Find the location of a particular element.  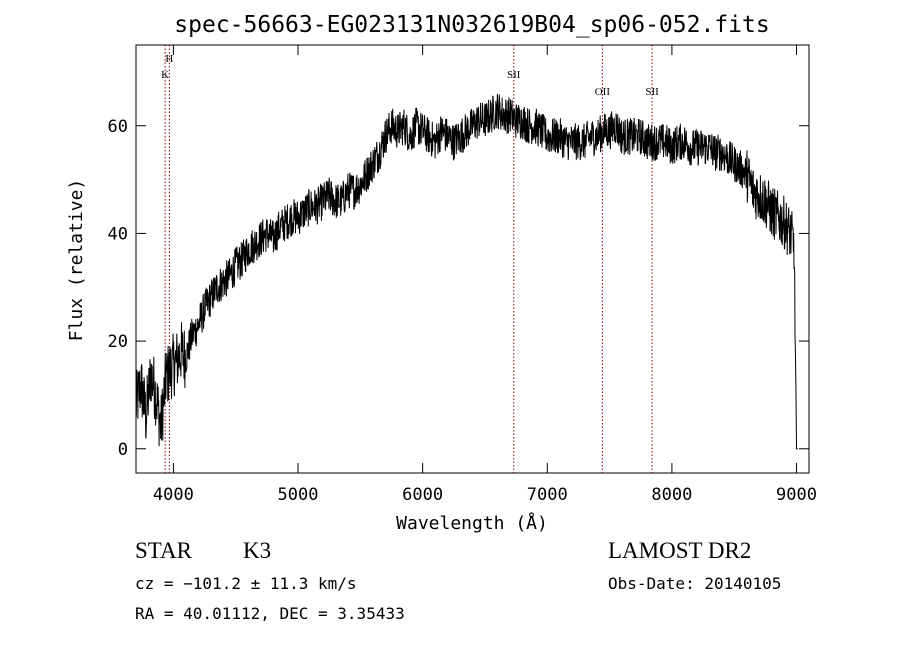

x-tick-label: 7000 is located at coordinates (547, 495).